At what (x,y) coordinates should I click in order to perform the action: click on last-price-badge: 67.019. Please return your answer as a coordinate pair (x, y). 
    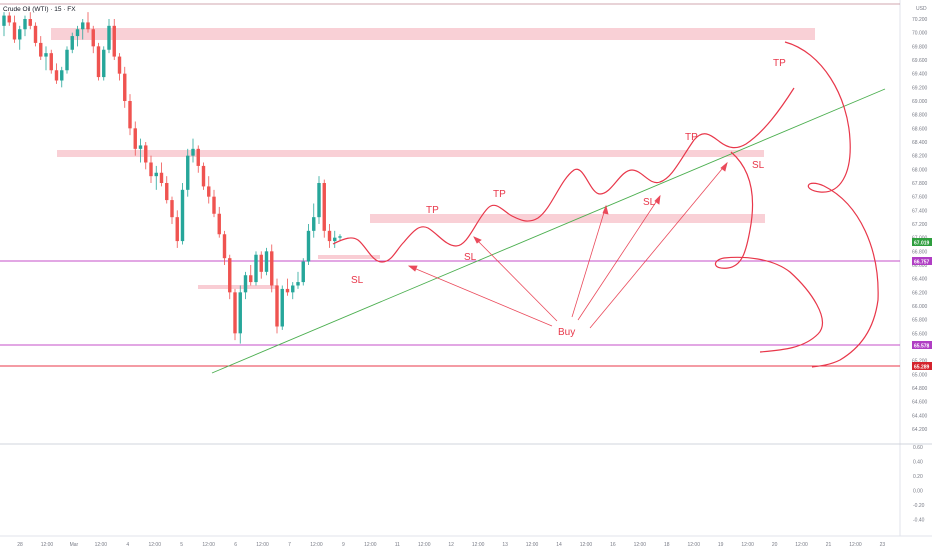
    Looking at the image, I should click on (922, 242).